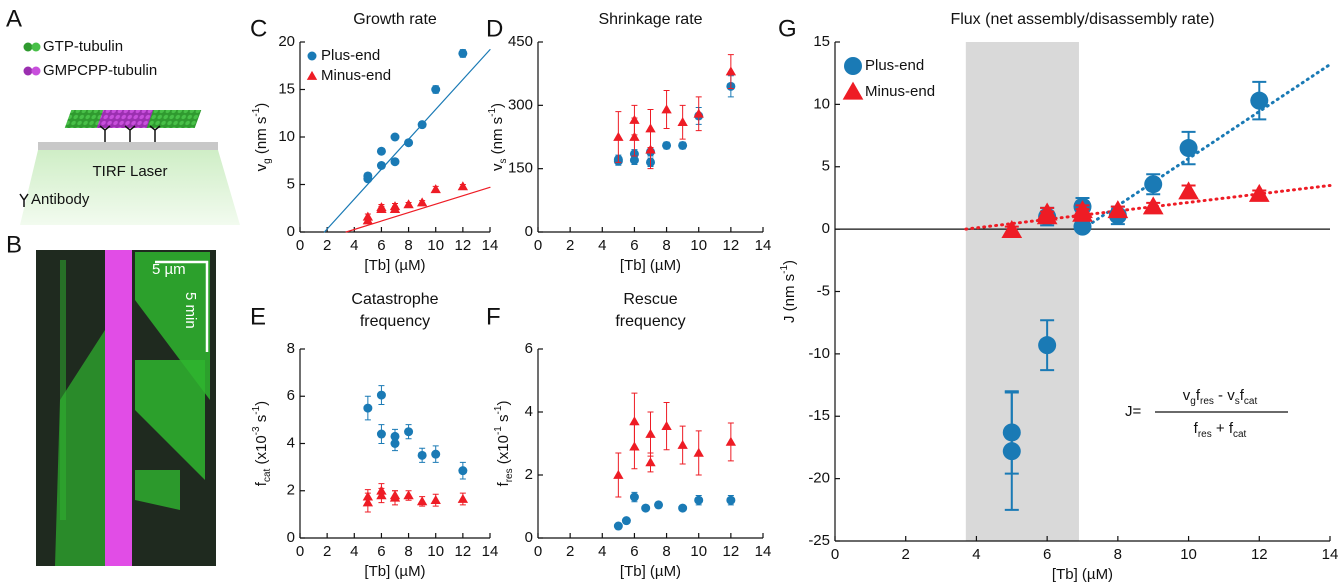 Image resolution: width=1343 pixels, height=585 pixels. I want to click on y-axis-label: fcat (x10-3 s-1), so click(262, 443).